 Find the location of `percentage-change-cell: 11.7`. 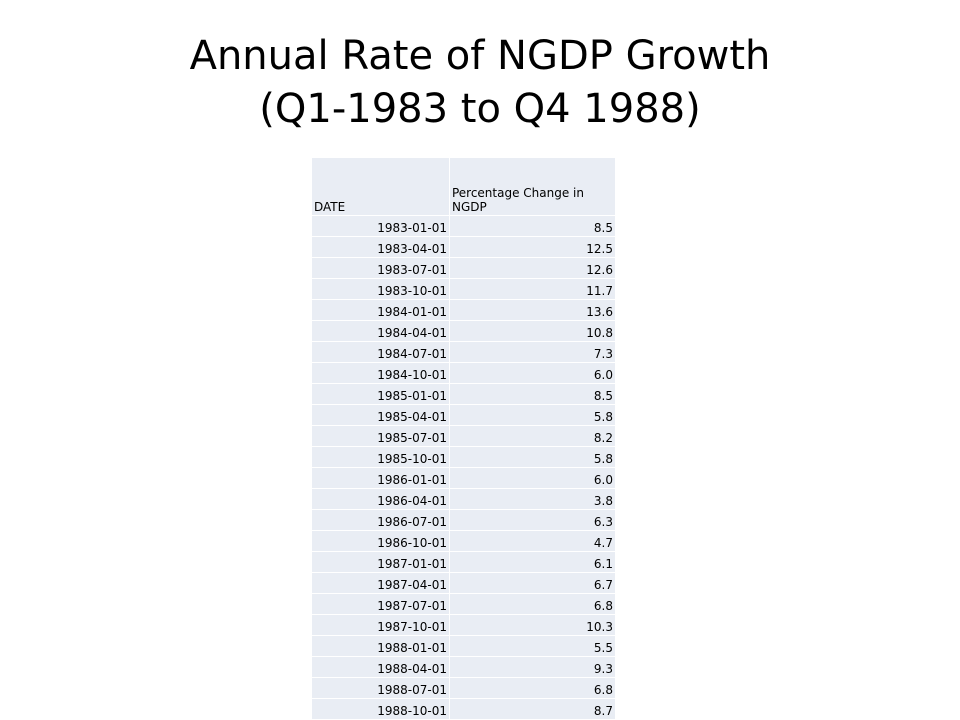

percentage-change-cell: 11.7 is located at coordinates (532, 289).